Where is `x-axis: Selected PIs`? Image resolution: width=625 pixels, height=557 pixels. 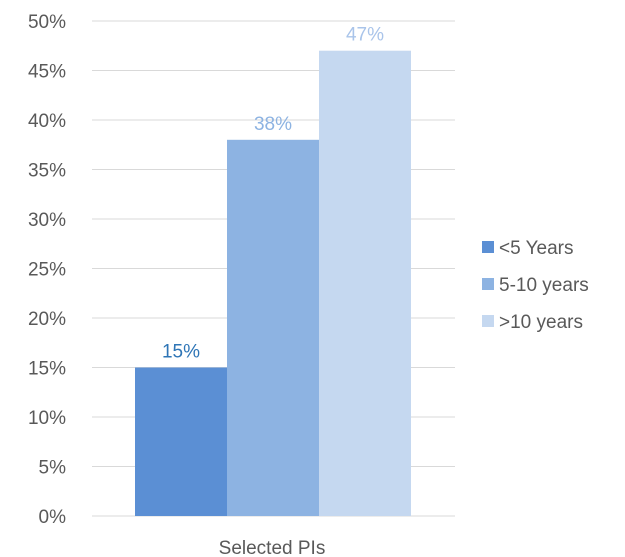
x-axis: Selected PIs is located at coordinates (272, 547).